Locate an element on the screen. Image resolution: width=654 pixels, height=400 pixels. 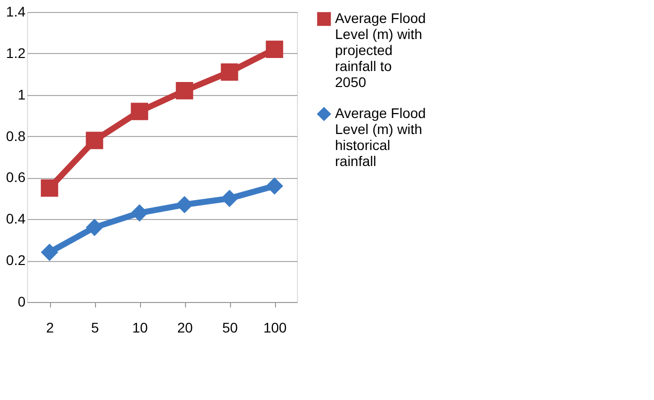
legend-label: Average Flood Level (m) with historical rainfall is located at coordinates (380, 137).